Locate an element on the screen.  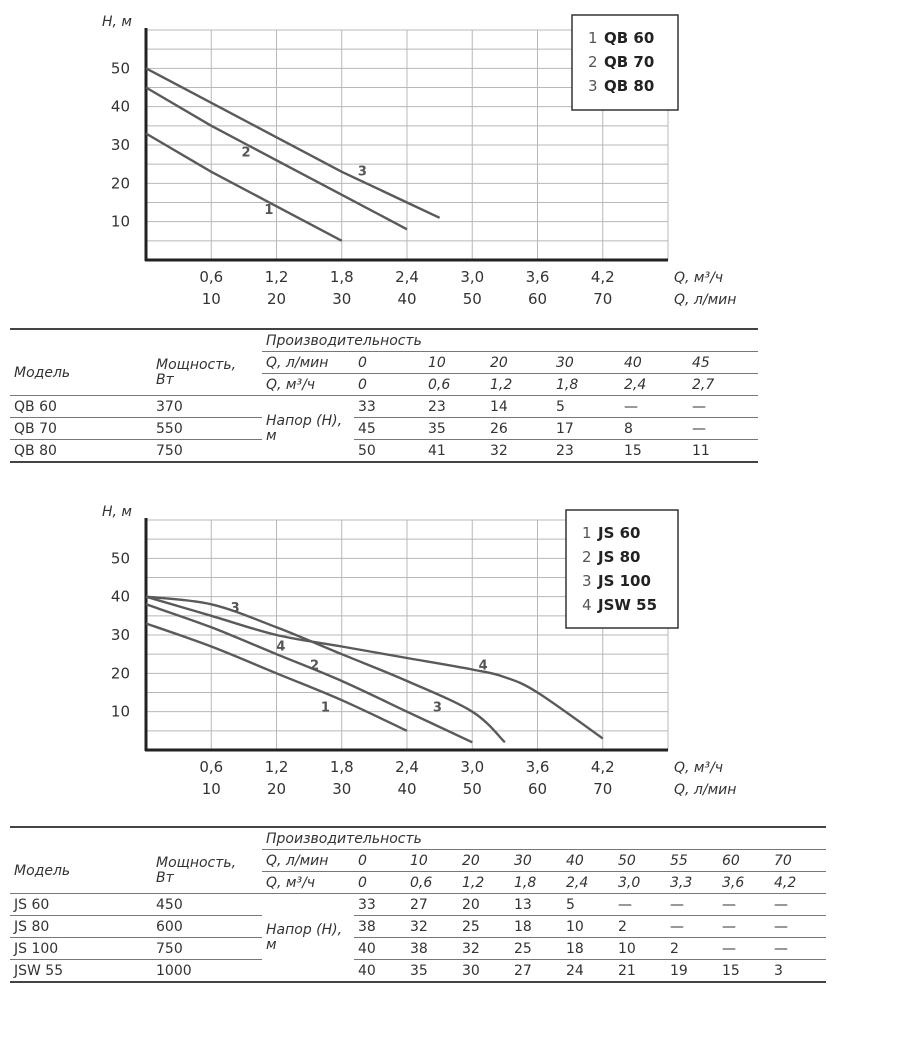
x-axis-label: Q, м³/ч is located at coordinates (698, 278).